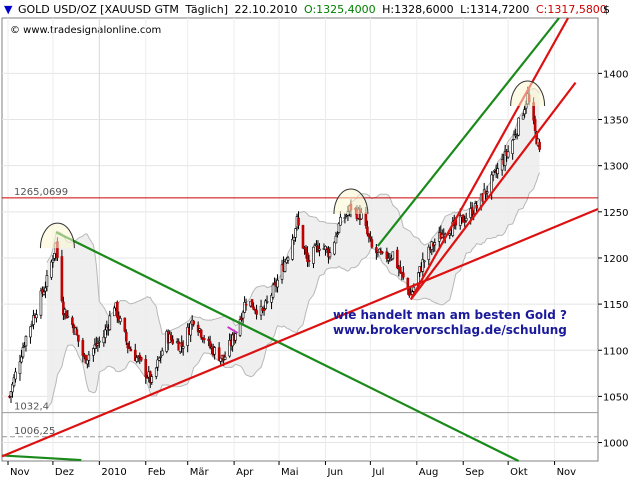 This screenshot has width=640, height=480. Describe the element at coordinates (615, 167) in the screenshot. I see `y-tick-label: 1300` at that location.